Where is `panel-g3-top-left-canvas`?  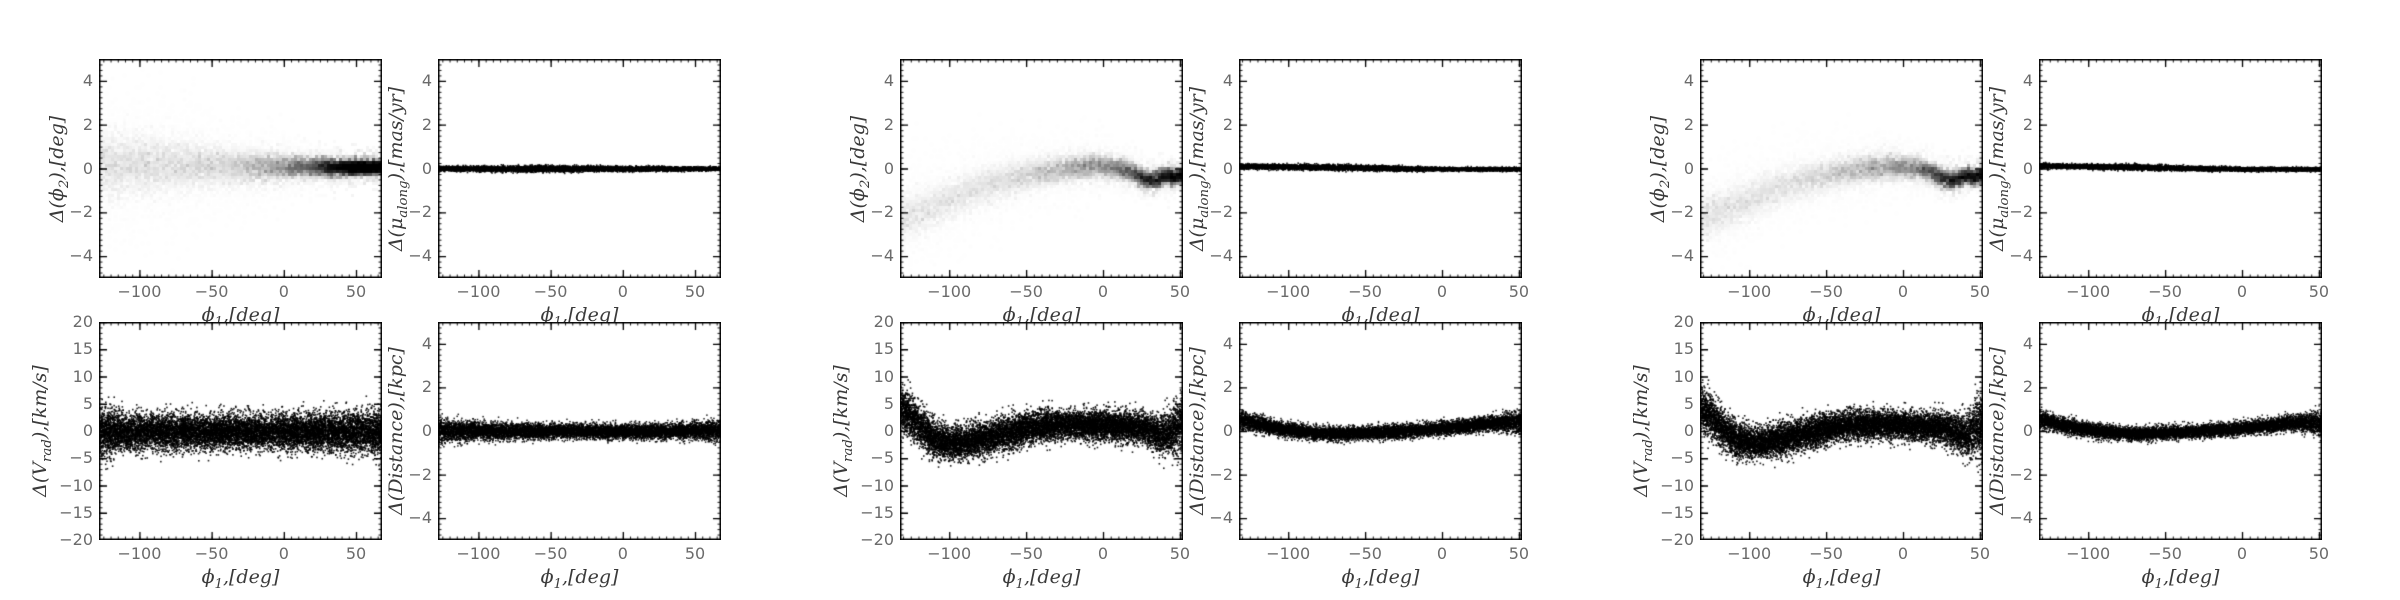
panel-g3-top-left-canvas is located at coordinates (1841, 168).